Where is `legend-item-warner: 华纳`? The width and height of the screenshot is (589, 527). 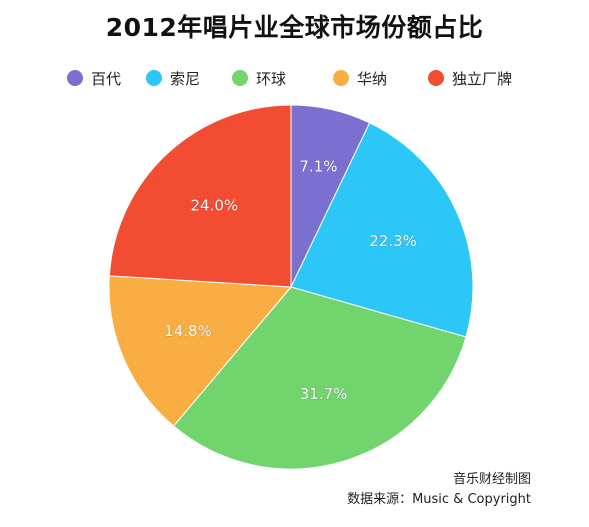 legend-item-warner: 华纳 is located at coordinates (360, 78).